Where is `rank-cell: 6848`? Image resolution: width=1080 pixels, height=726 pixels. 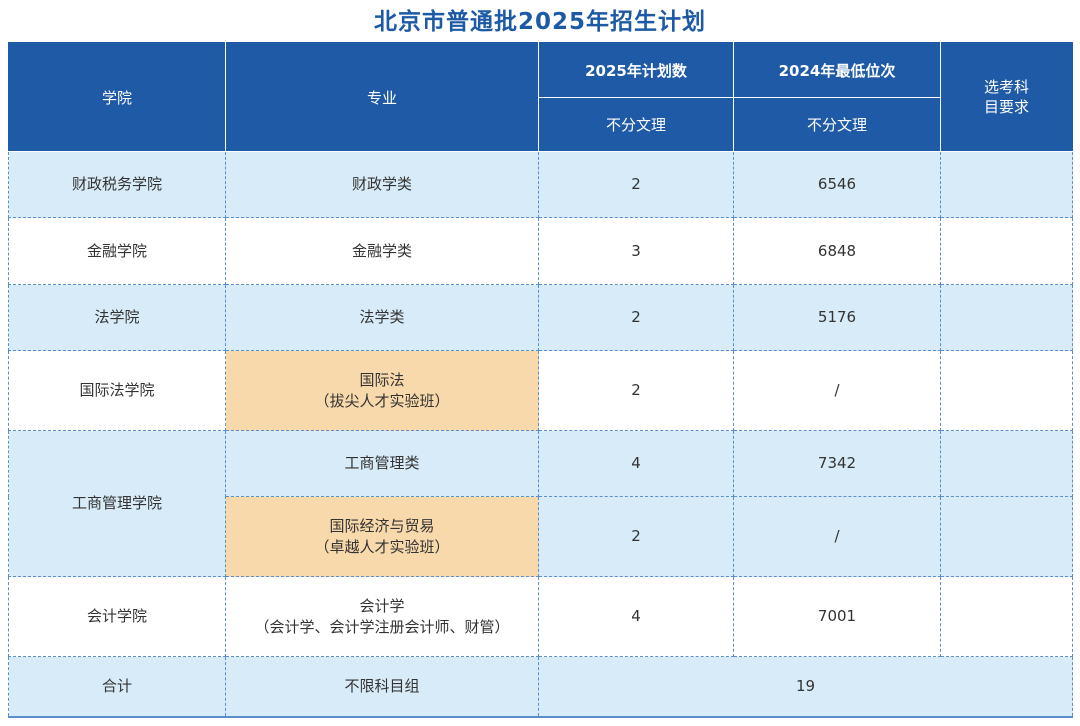 rank-cell: 6848 is located at coordinates (837, 251).